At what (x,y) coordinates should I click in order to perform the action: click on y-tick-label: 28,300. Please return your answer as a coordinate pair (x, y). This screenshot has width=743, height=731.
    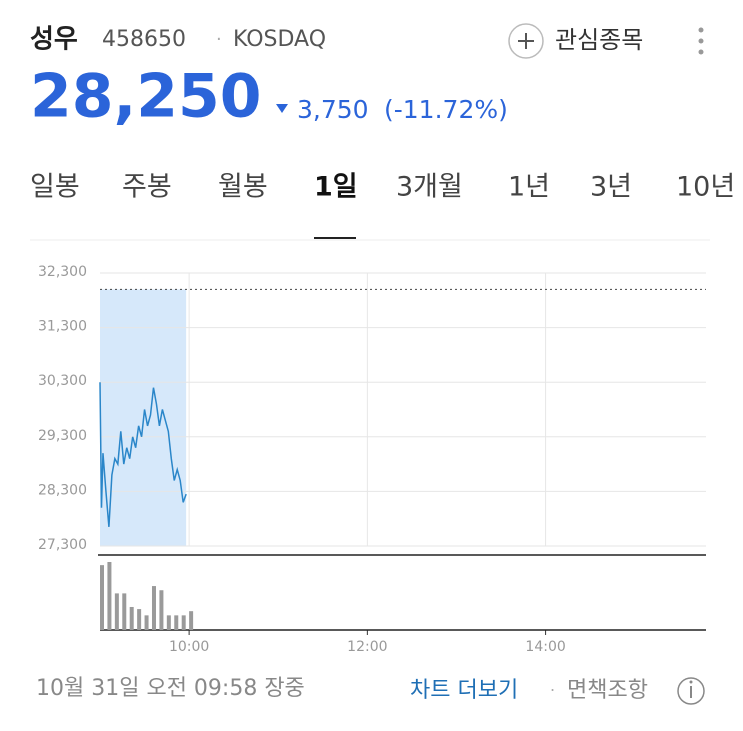
    Looking at the image, I should click on (62, 490).